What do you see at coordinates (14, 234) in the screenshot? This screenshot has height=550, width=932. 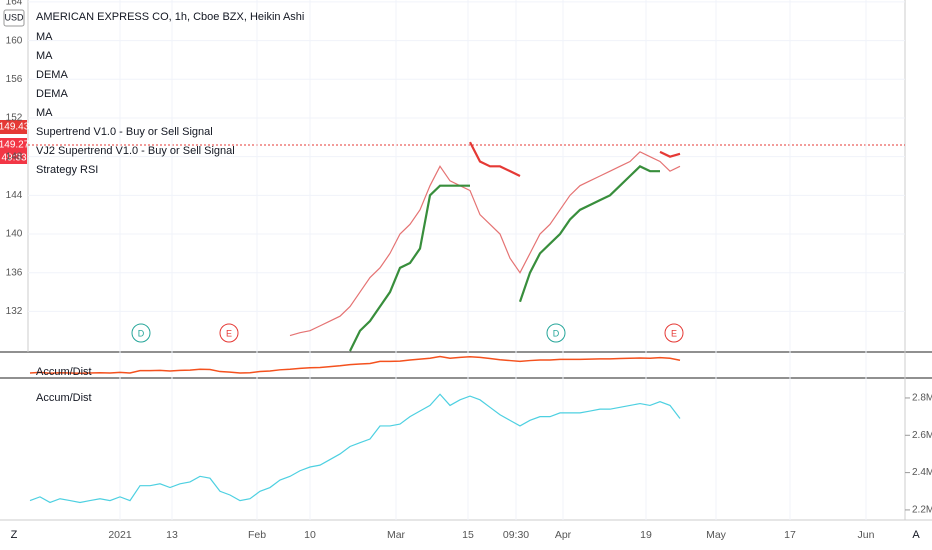 I see `y-tick-label: 140` at bounding box center [14, 234].